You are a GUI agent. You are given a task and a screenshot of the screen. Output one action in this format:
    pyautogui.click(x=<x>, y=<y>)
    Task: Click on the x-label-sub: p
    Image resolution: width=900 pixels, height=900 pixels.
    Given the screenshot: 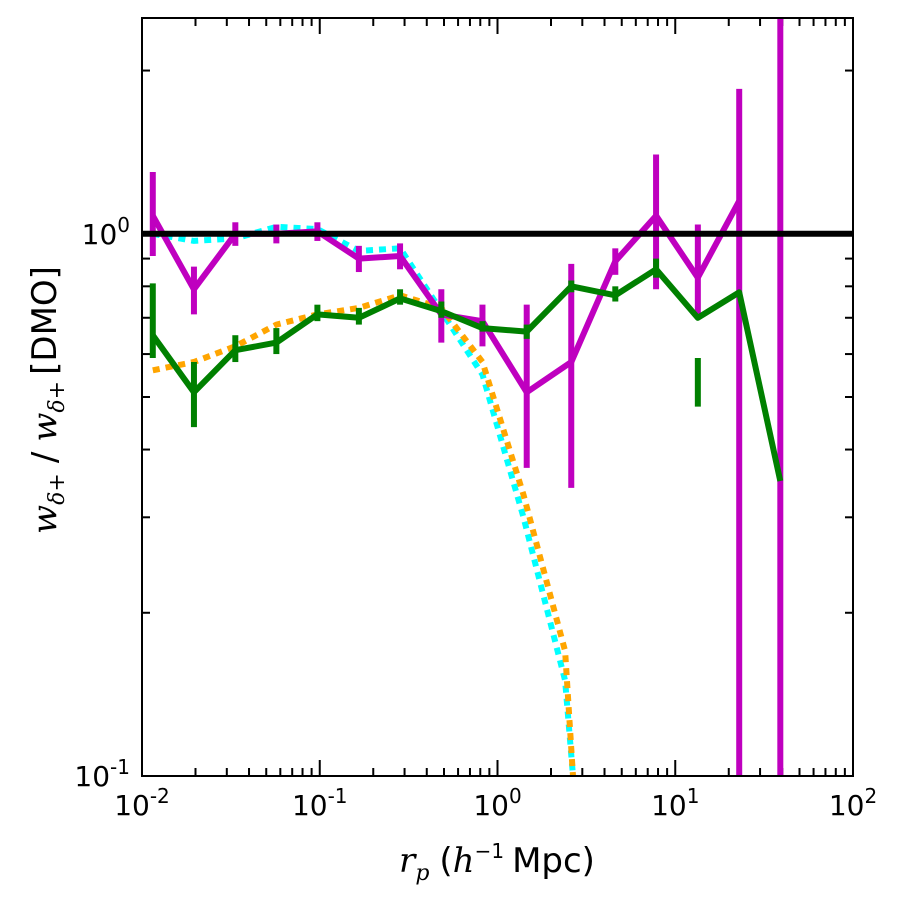 What is the action you would take?
    pyautogui.click(x=422, y=873)
    